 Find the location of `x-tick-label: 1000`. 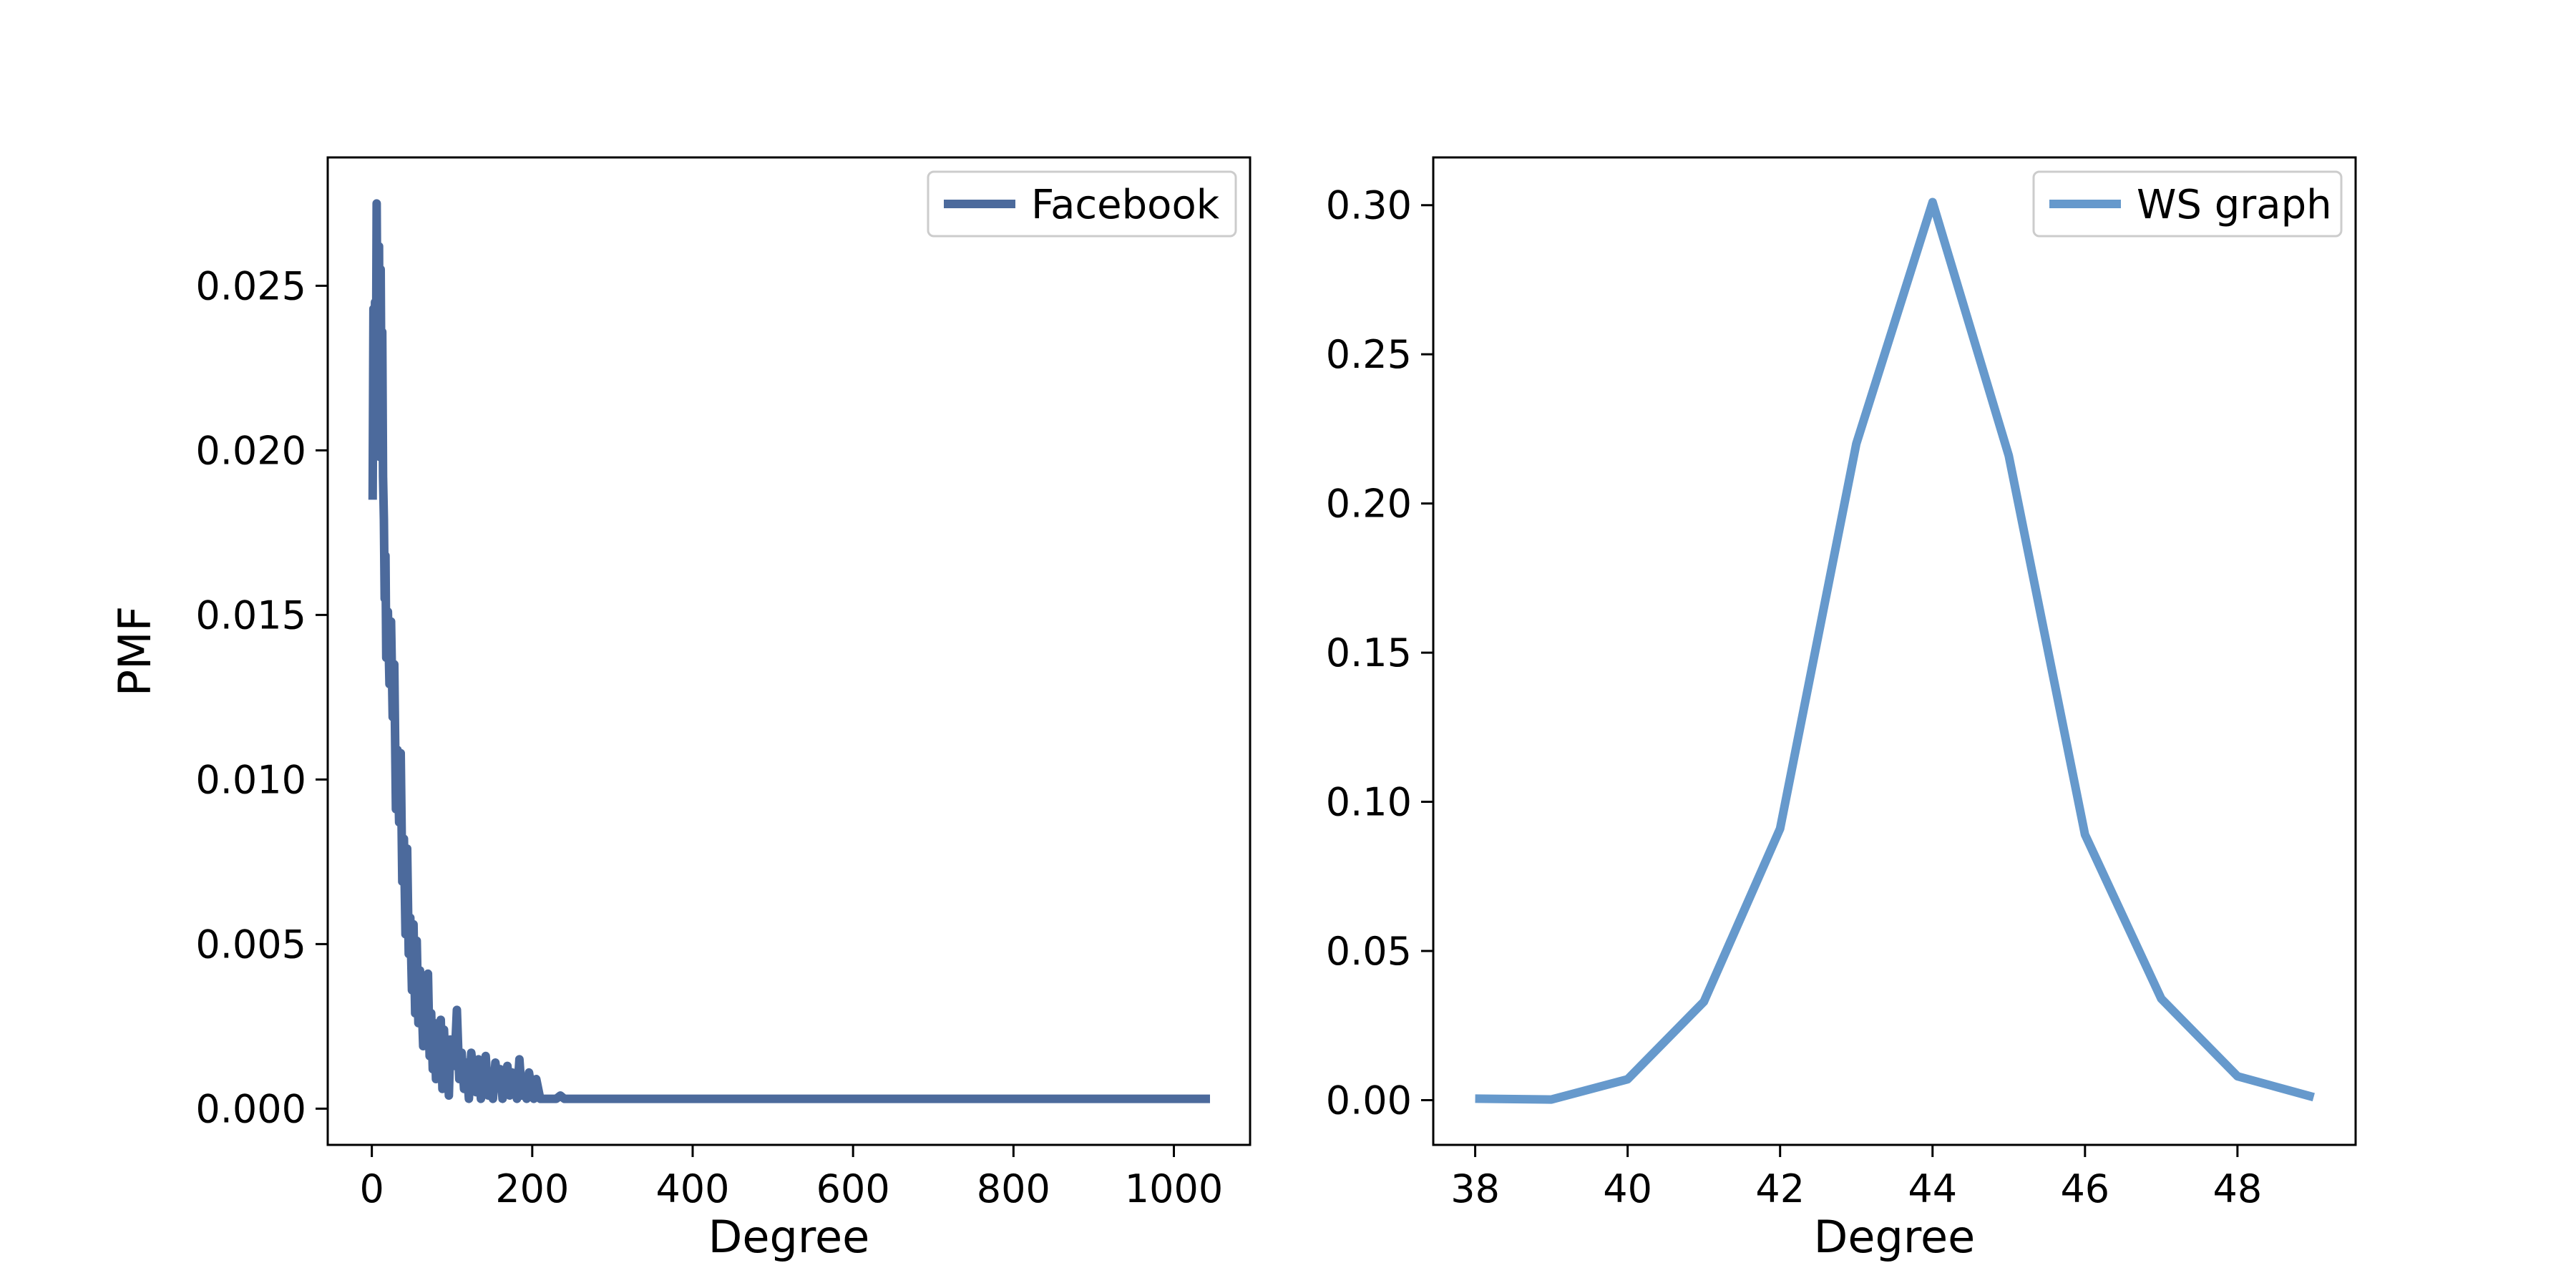

x-tick-label: 1000 is located at coordinates (1174, 1188).